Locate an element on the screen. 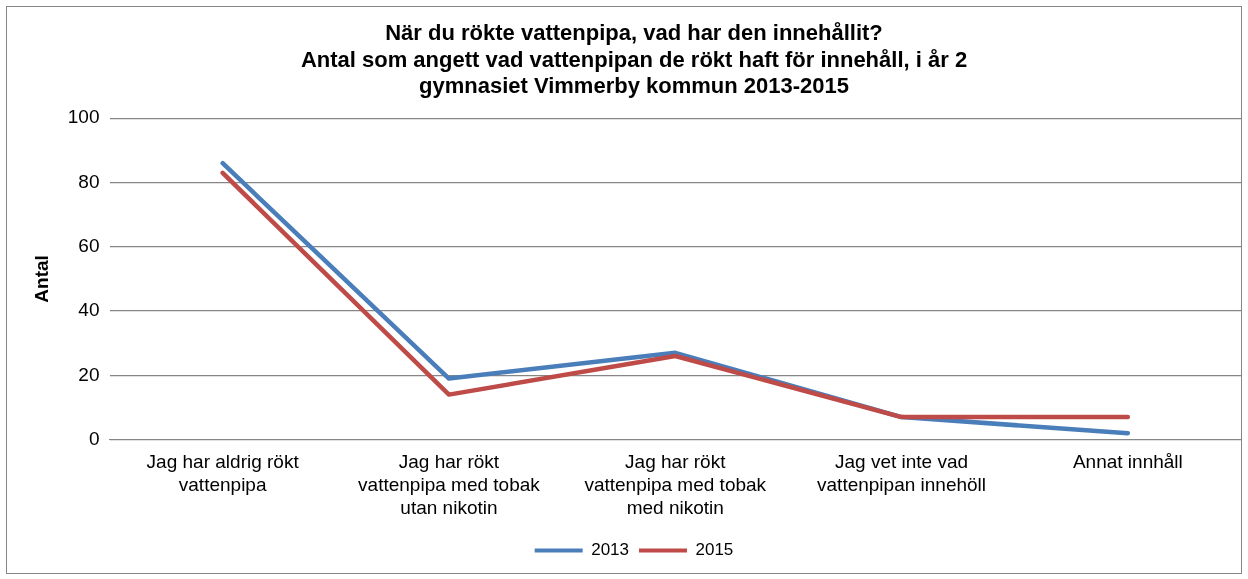 The image size is (1248, 579). x-tick-label: Jag har rökt vattenpipa med tobak med nikotin is located at coordinates (675, 484).